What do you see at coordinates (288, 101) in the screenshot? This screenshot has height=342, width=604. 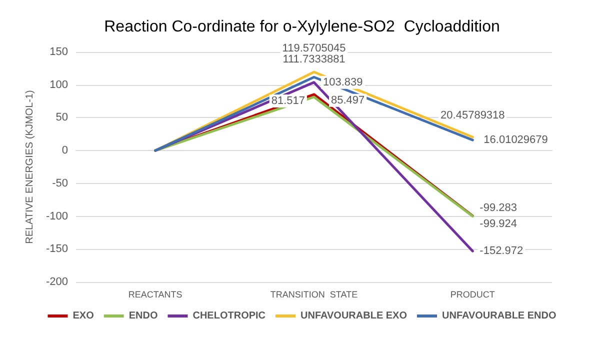 I see `data-label: 81.517` at bounding box center [288, 101].